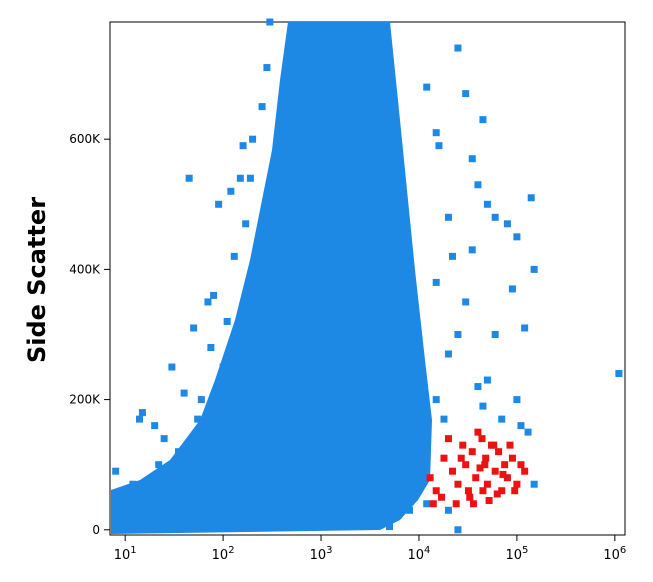 The width and height of the screenshot is (653, 582). Describe the element at coordinates (223, 554) in the screenshot. I see `x-tick-label: 10²` at that location.